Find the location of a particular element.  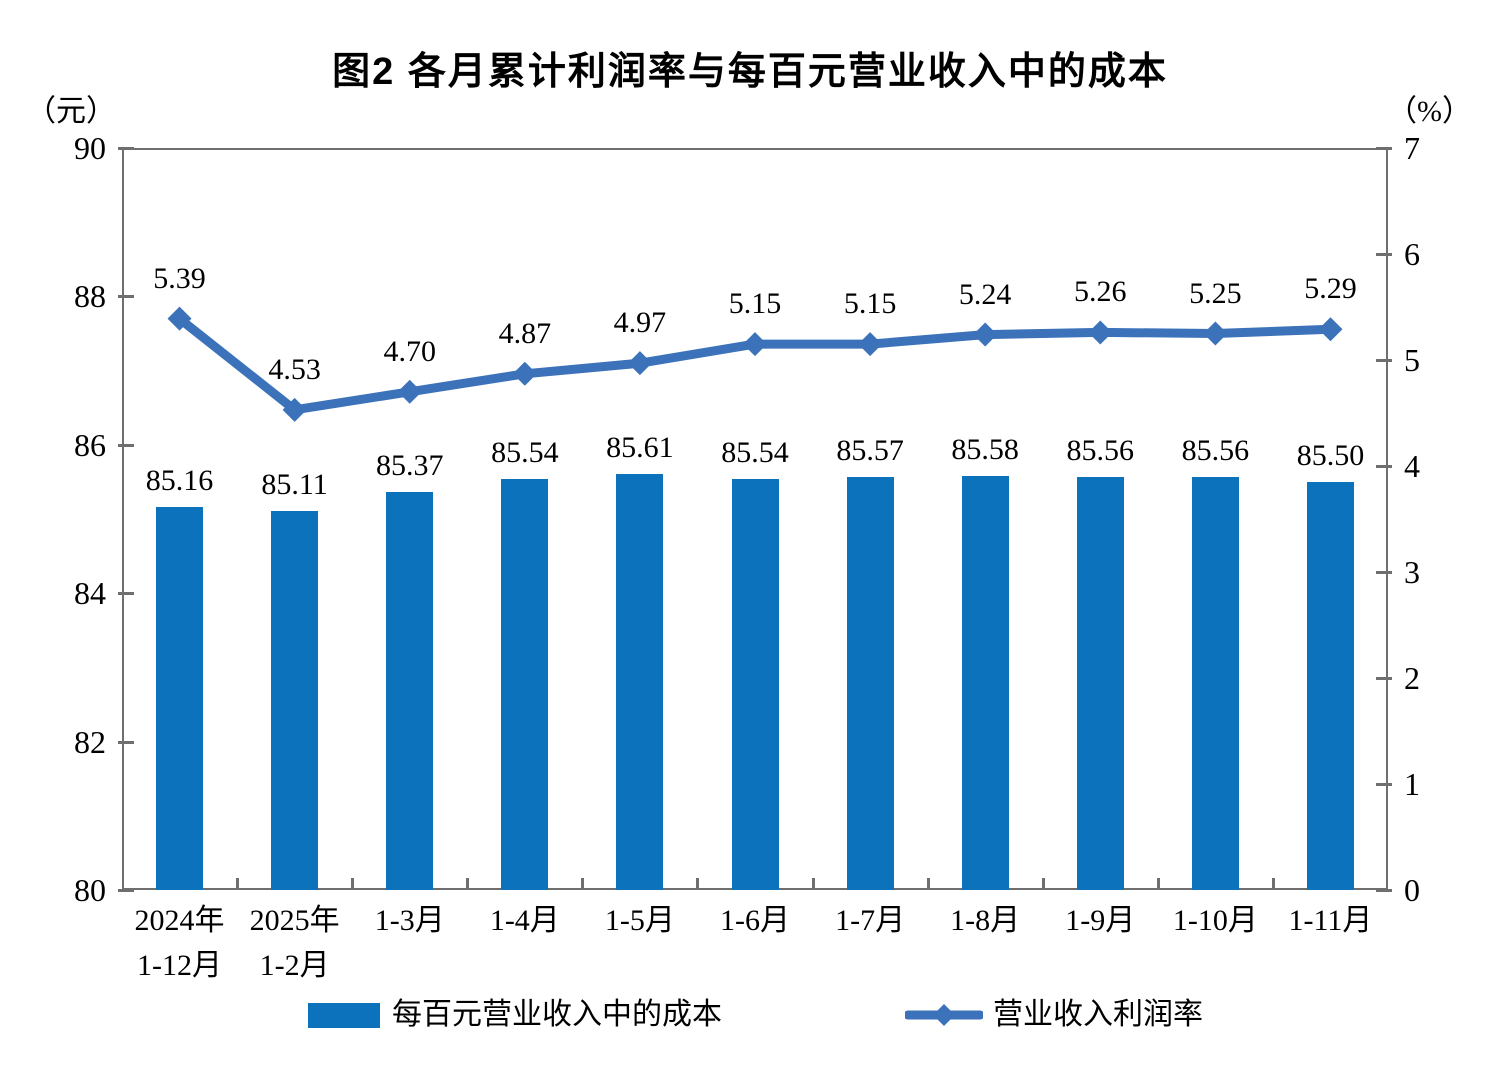

y-axis-tick-label-left: 86 is located at coordinates (90, 444).